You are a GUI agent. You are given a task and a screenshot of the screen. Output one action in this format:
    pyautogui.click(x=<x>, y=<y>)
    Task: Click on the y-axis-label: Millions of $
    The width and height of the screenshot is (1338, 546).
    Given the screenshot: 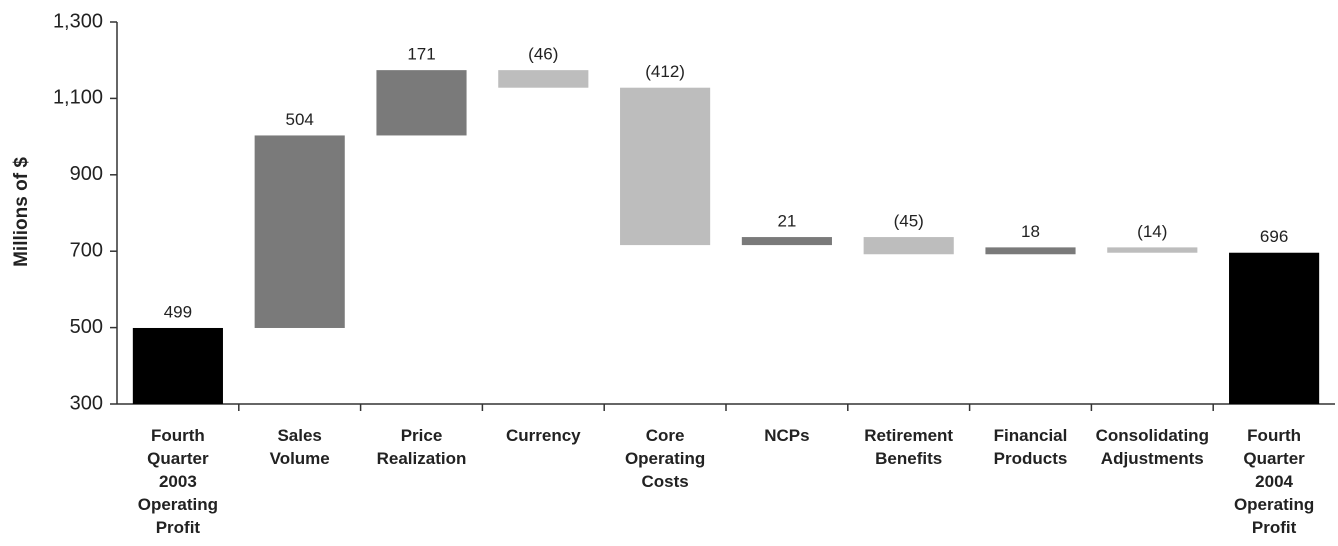 What is the action you would take?
    pyautogui.click(x=21, y=212)
    